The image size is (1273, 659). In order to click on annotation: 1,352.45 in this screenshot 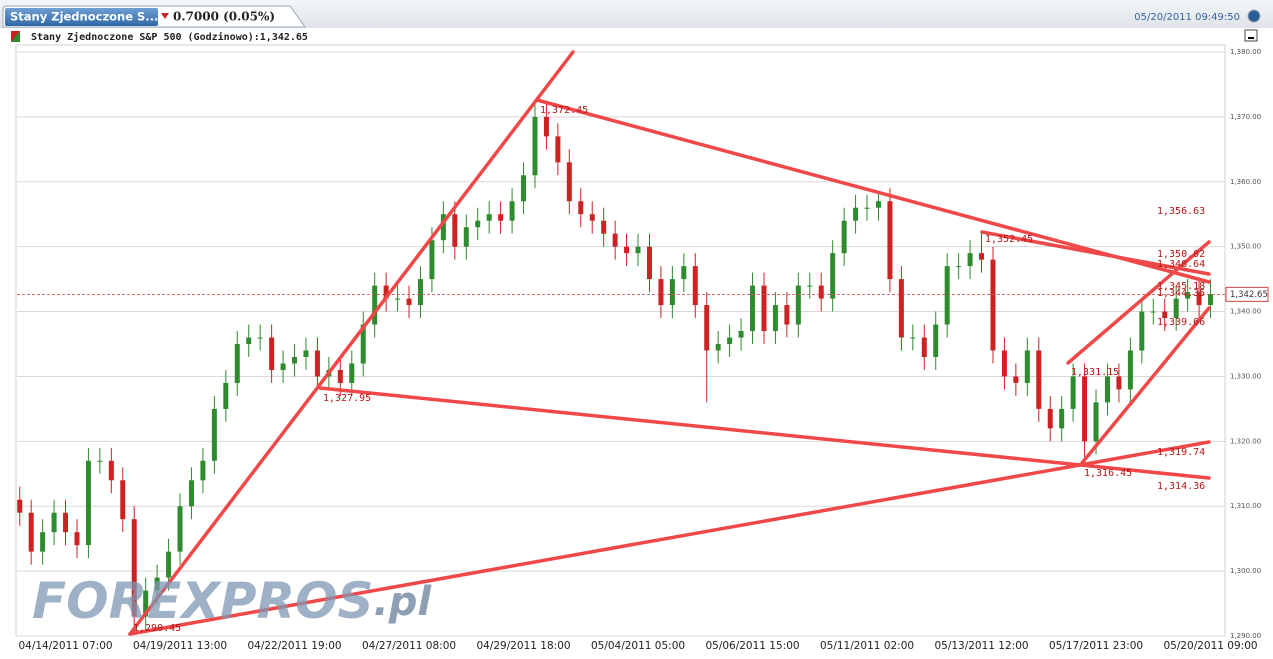, I will do `click(1009, 239)`.